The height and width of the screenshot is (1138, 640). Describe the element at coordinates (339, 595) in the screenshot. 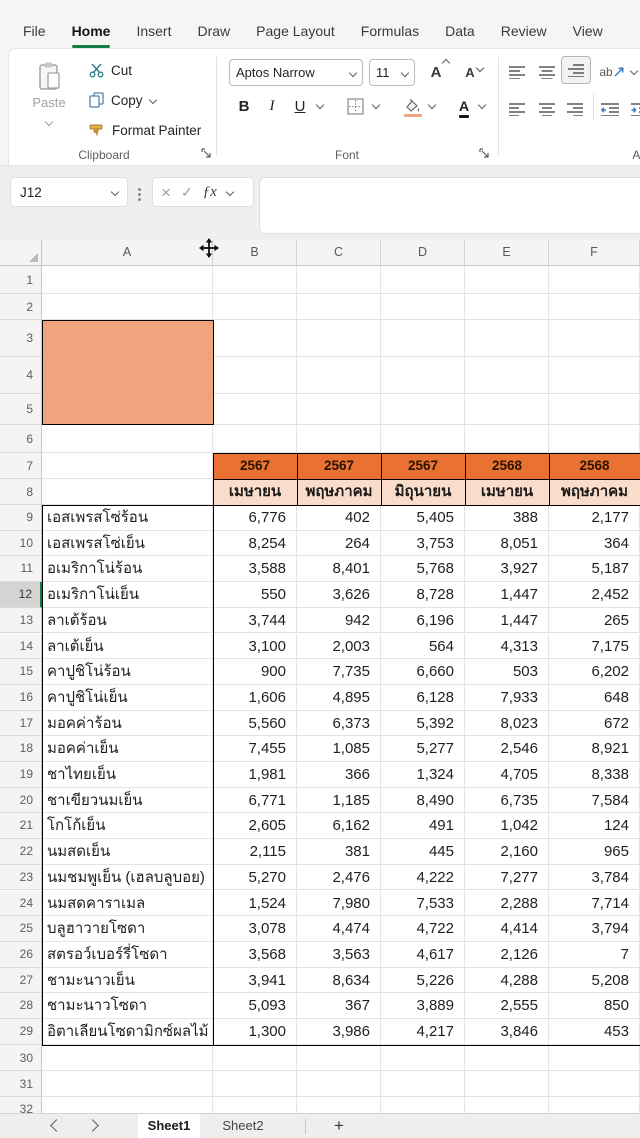

I see `cell-C12: 3,626` at that location.